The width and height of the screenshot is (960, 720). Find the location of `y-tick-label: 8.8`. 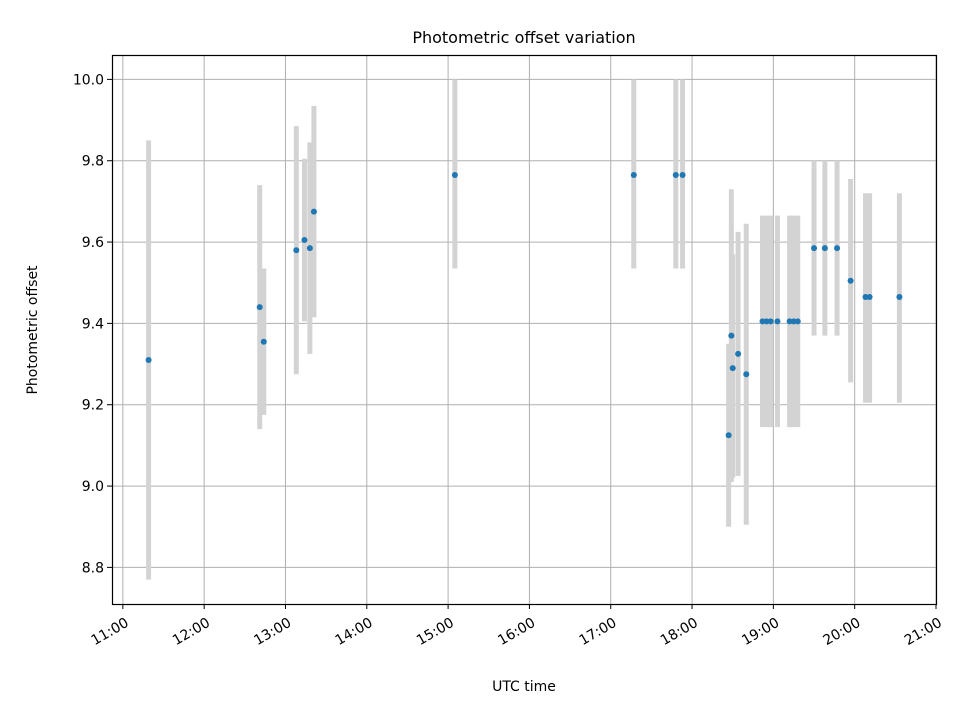

y-tick-label: 8.8 is located at coordinates (93, 568).